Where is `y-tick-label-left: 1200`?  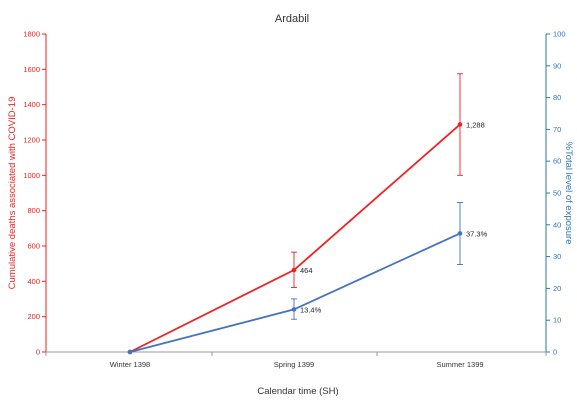
y-tick-label-left: 1200 is located at coordinates (31, 140).